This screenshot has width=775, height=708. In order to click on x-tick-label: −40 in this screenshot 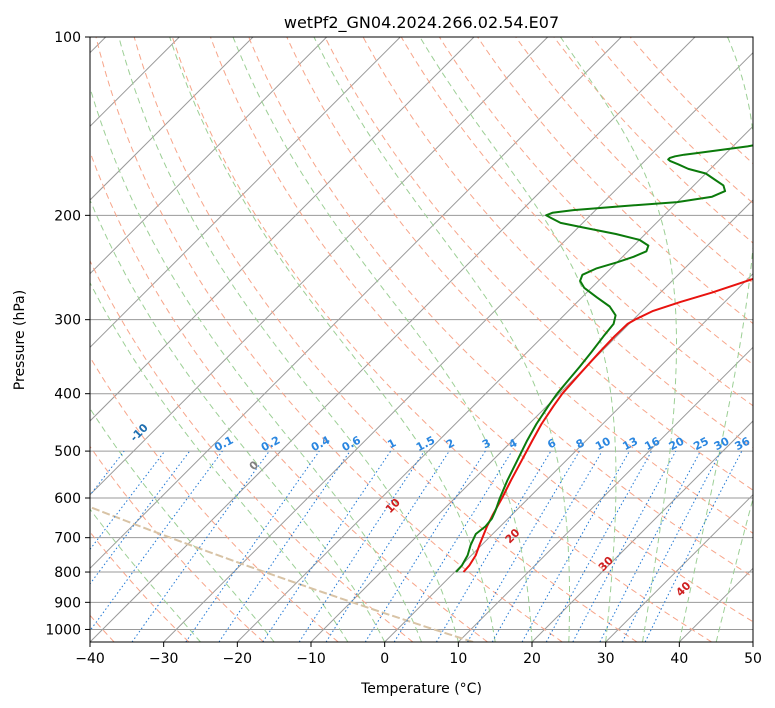, I will do `click(90, 659)`.